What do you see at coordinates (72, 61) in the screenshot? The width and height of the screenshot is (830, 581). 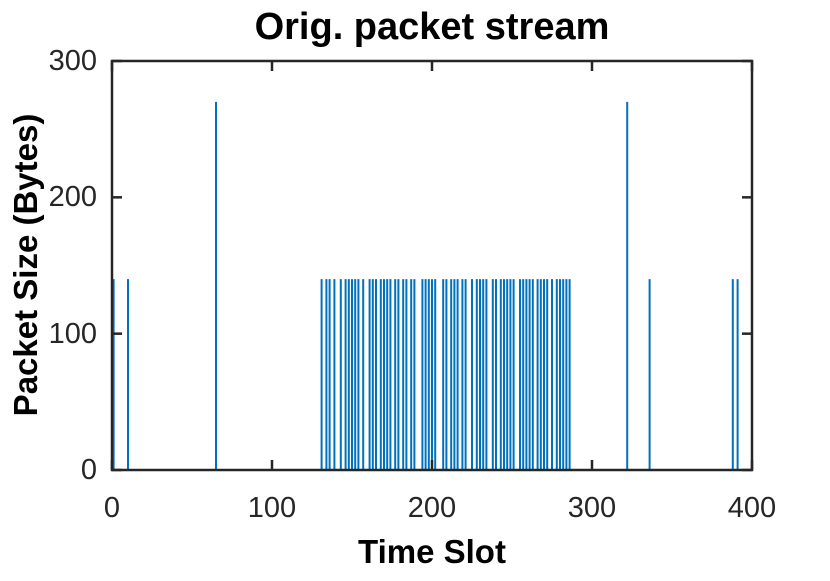 I see `y-tick-label: 300` at bounding box center [72, 61].